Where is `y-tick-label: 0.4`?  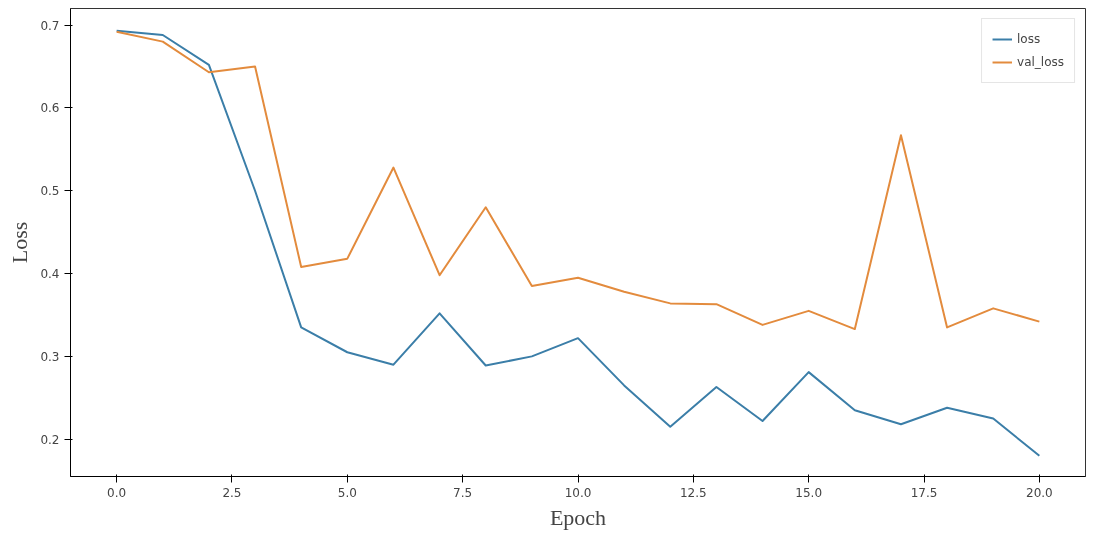
y-tick-label: 0.4 is located at coordinates (50, 274).